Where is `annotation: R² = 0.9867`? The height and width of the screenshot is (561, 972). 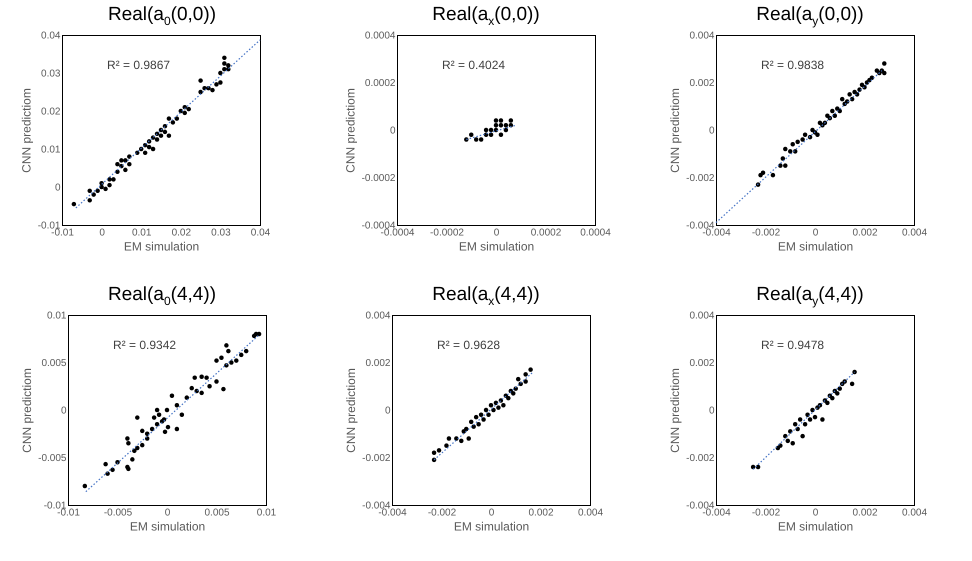
annotation: R² = 0.9867 is located at coordinates (138, 65).